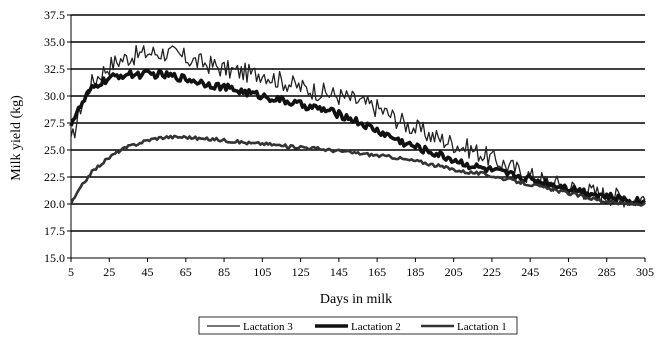 The height and width of the screenshot is (340, 670). What do you see at coordinates (454, 272) in the screenshot?
I see `x-tick-label: 205` at bounding box center [454, 272].